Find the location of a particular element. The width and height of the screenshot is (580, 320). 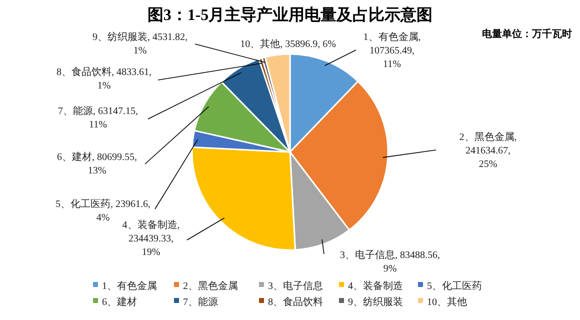

legend-label: 7、能源 is located at coordinates (200, 302).